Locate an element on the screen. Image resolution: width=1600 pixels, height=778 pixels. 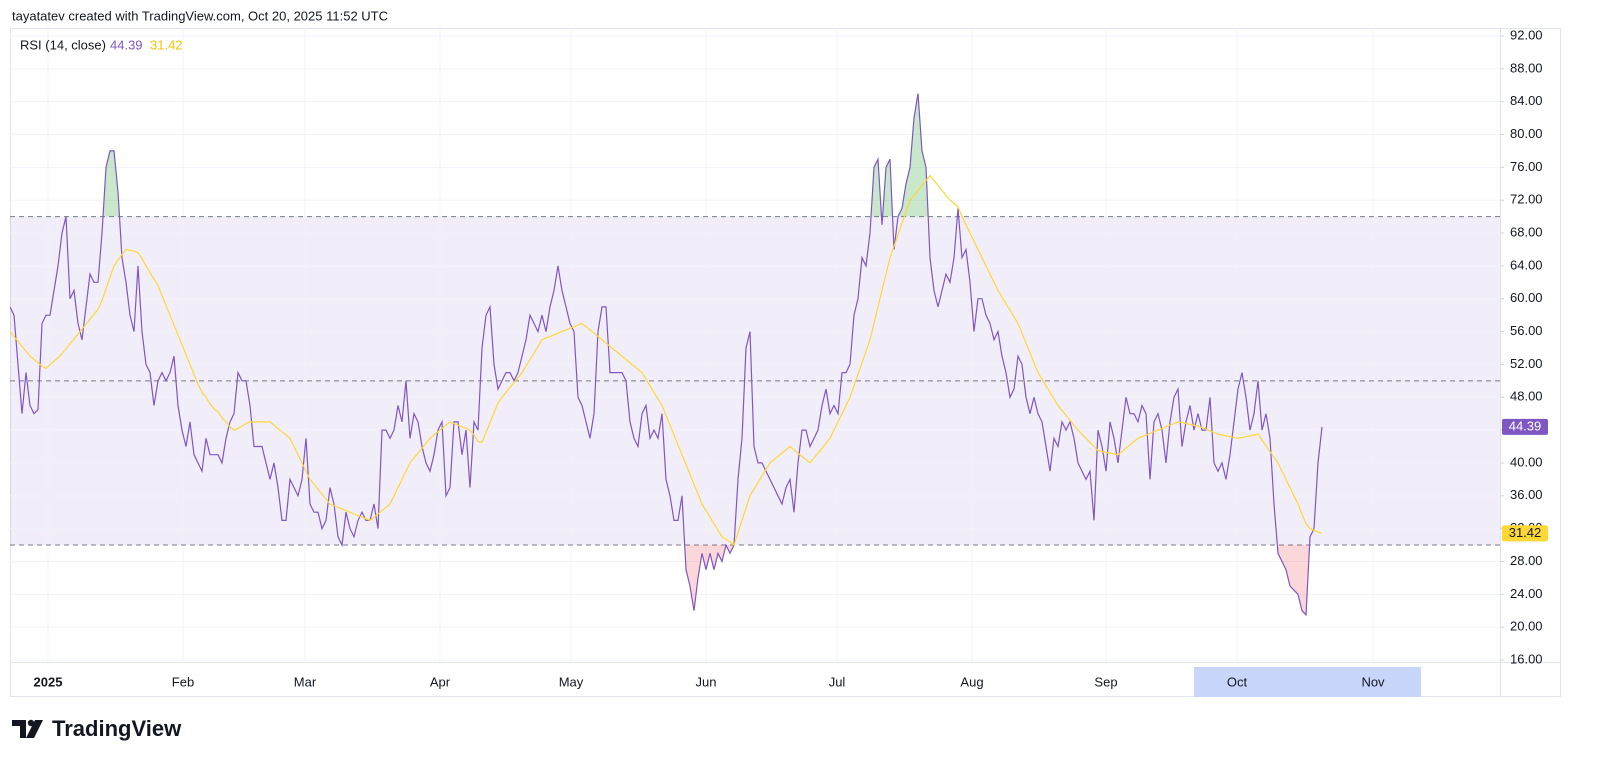
x-tick-label: Feb is located at coordinates (183, 681).